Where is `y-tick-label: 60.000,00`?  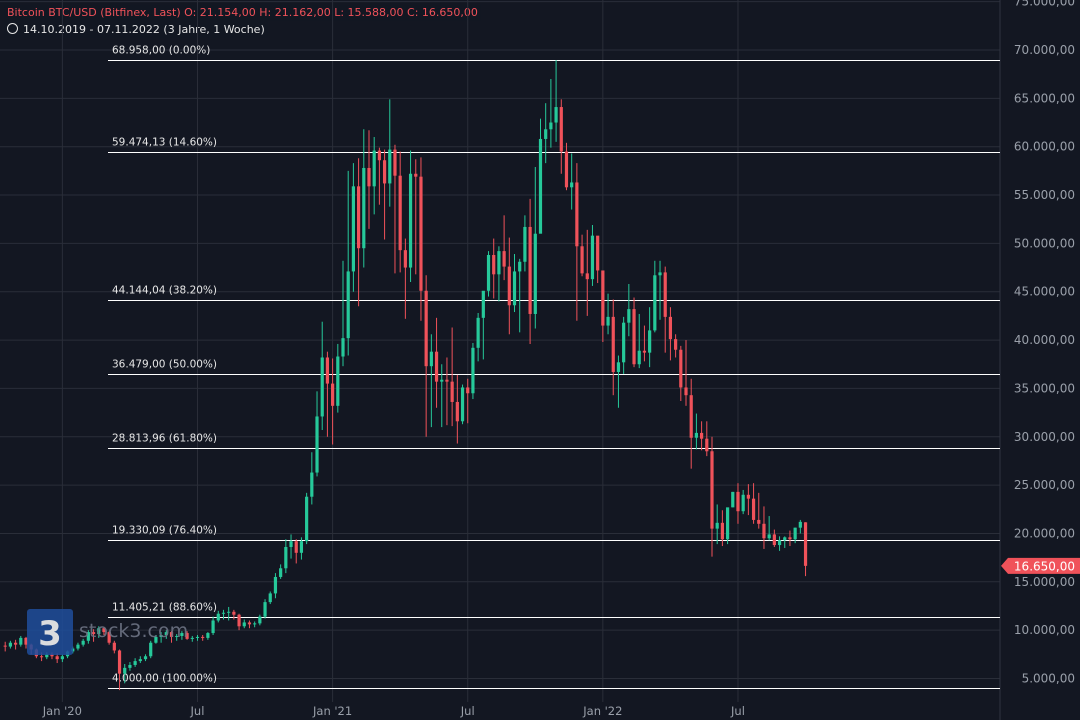
y-tick-label: 60.000,00 is located at coordinates (1044, 147).